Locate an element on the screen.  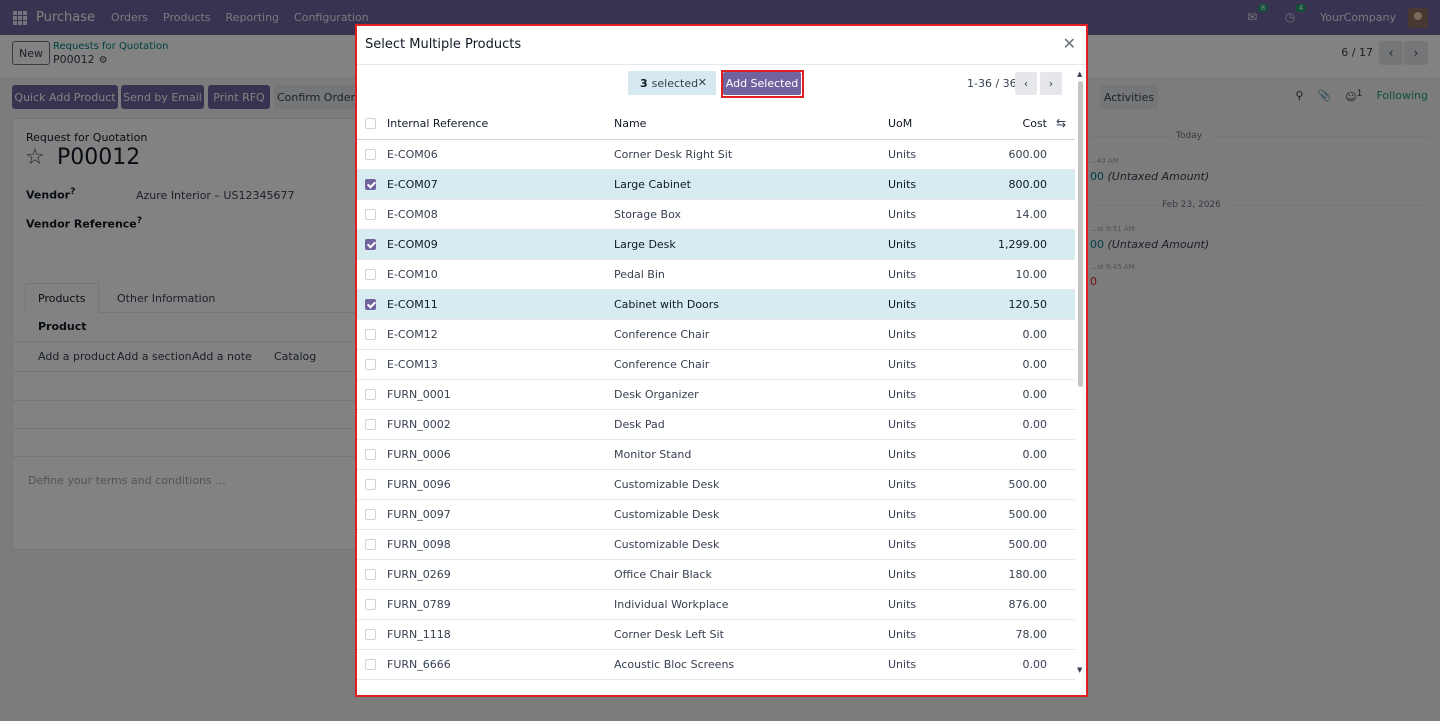
cell-internal-reference: FURN_0001 is located at coordinates (500, 394).